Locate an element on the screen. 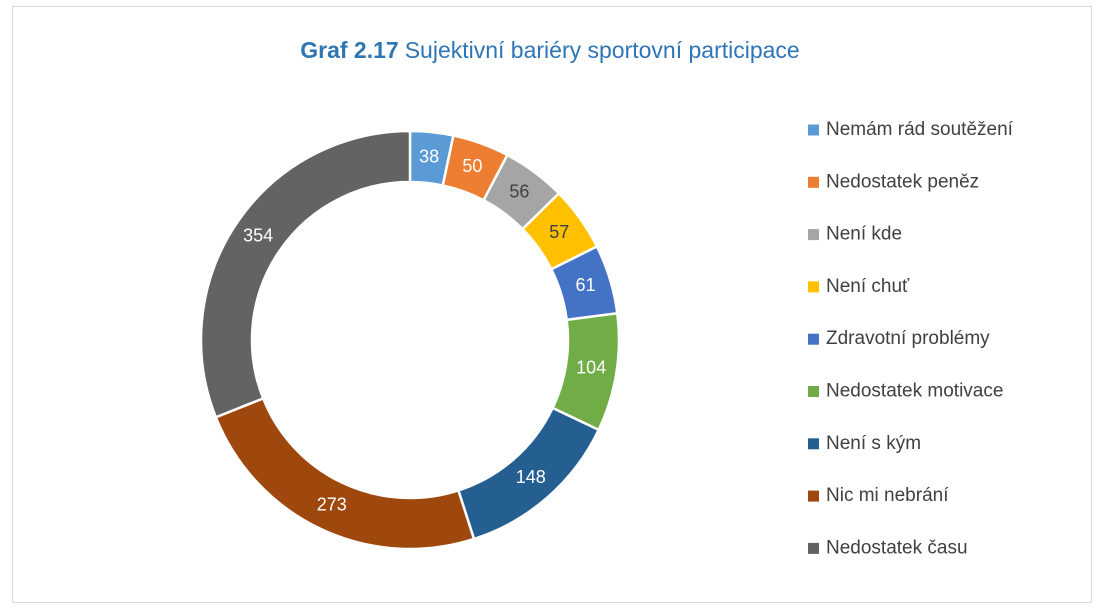  legend-label: Nemám rád soutěžení is located at coordinates (920, 129).